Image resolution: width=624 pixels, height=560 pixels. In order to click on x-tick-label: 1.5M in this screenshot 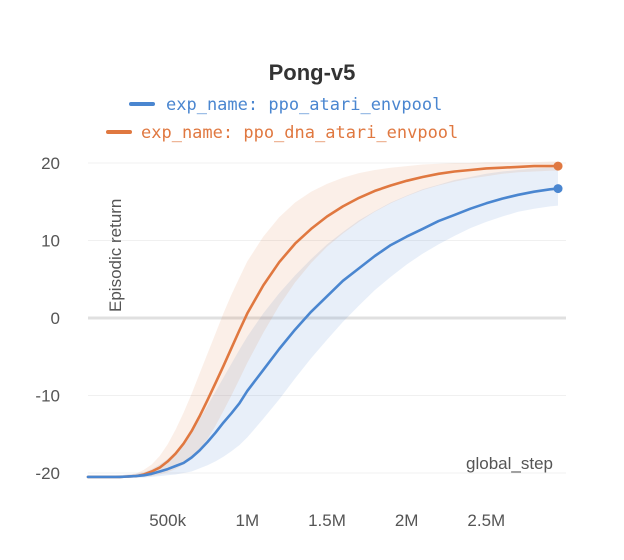, I will do `click(327, 520)`.